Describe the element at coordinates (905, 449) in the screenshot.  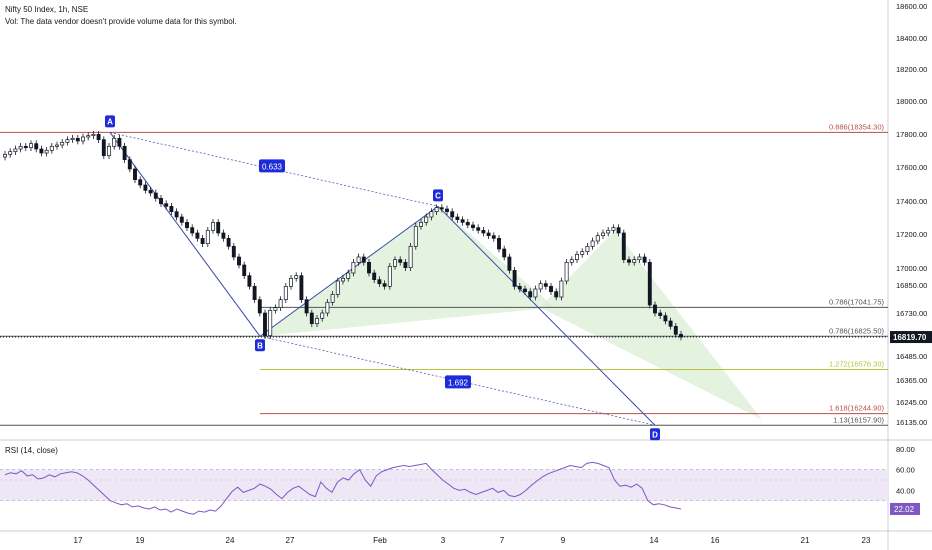
I see `rsi-axis-tick: 80.00` at that location.